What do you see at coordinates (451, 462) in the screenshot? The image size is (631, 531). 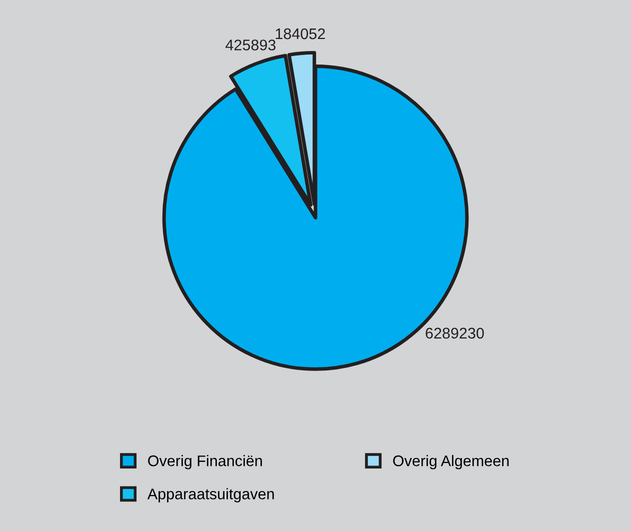 I see `legend-label: Overig Algemeen` at bounding box center [451, 462].